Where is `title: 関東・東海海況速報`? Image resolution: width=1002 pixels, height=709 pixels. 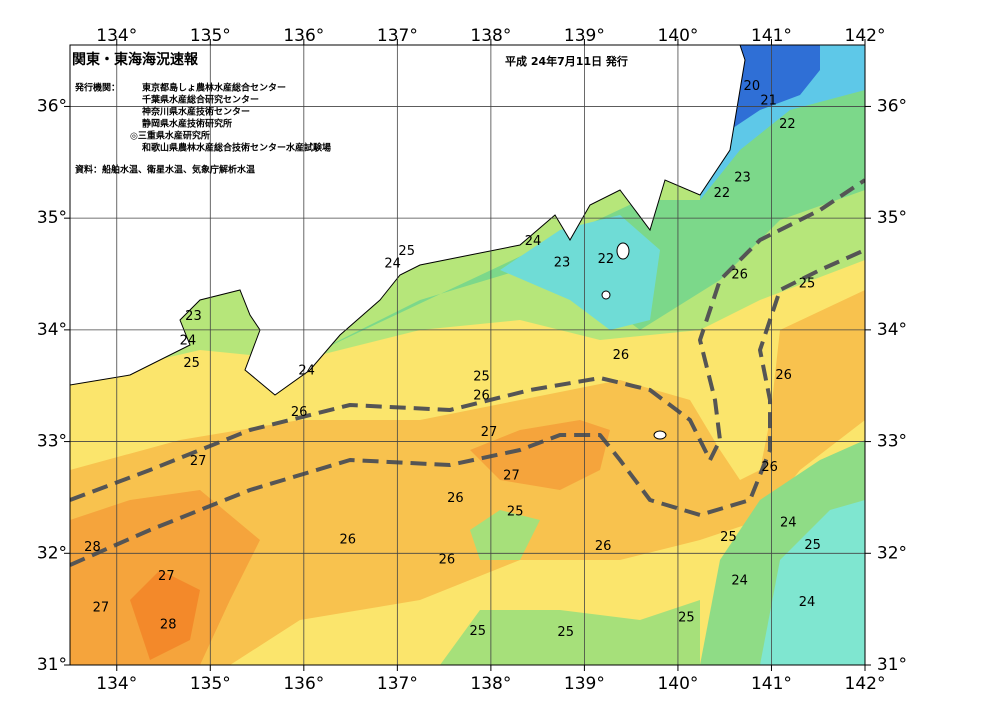
title: 関東・東海海況速報 is located at coordinates (135, 59).